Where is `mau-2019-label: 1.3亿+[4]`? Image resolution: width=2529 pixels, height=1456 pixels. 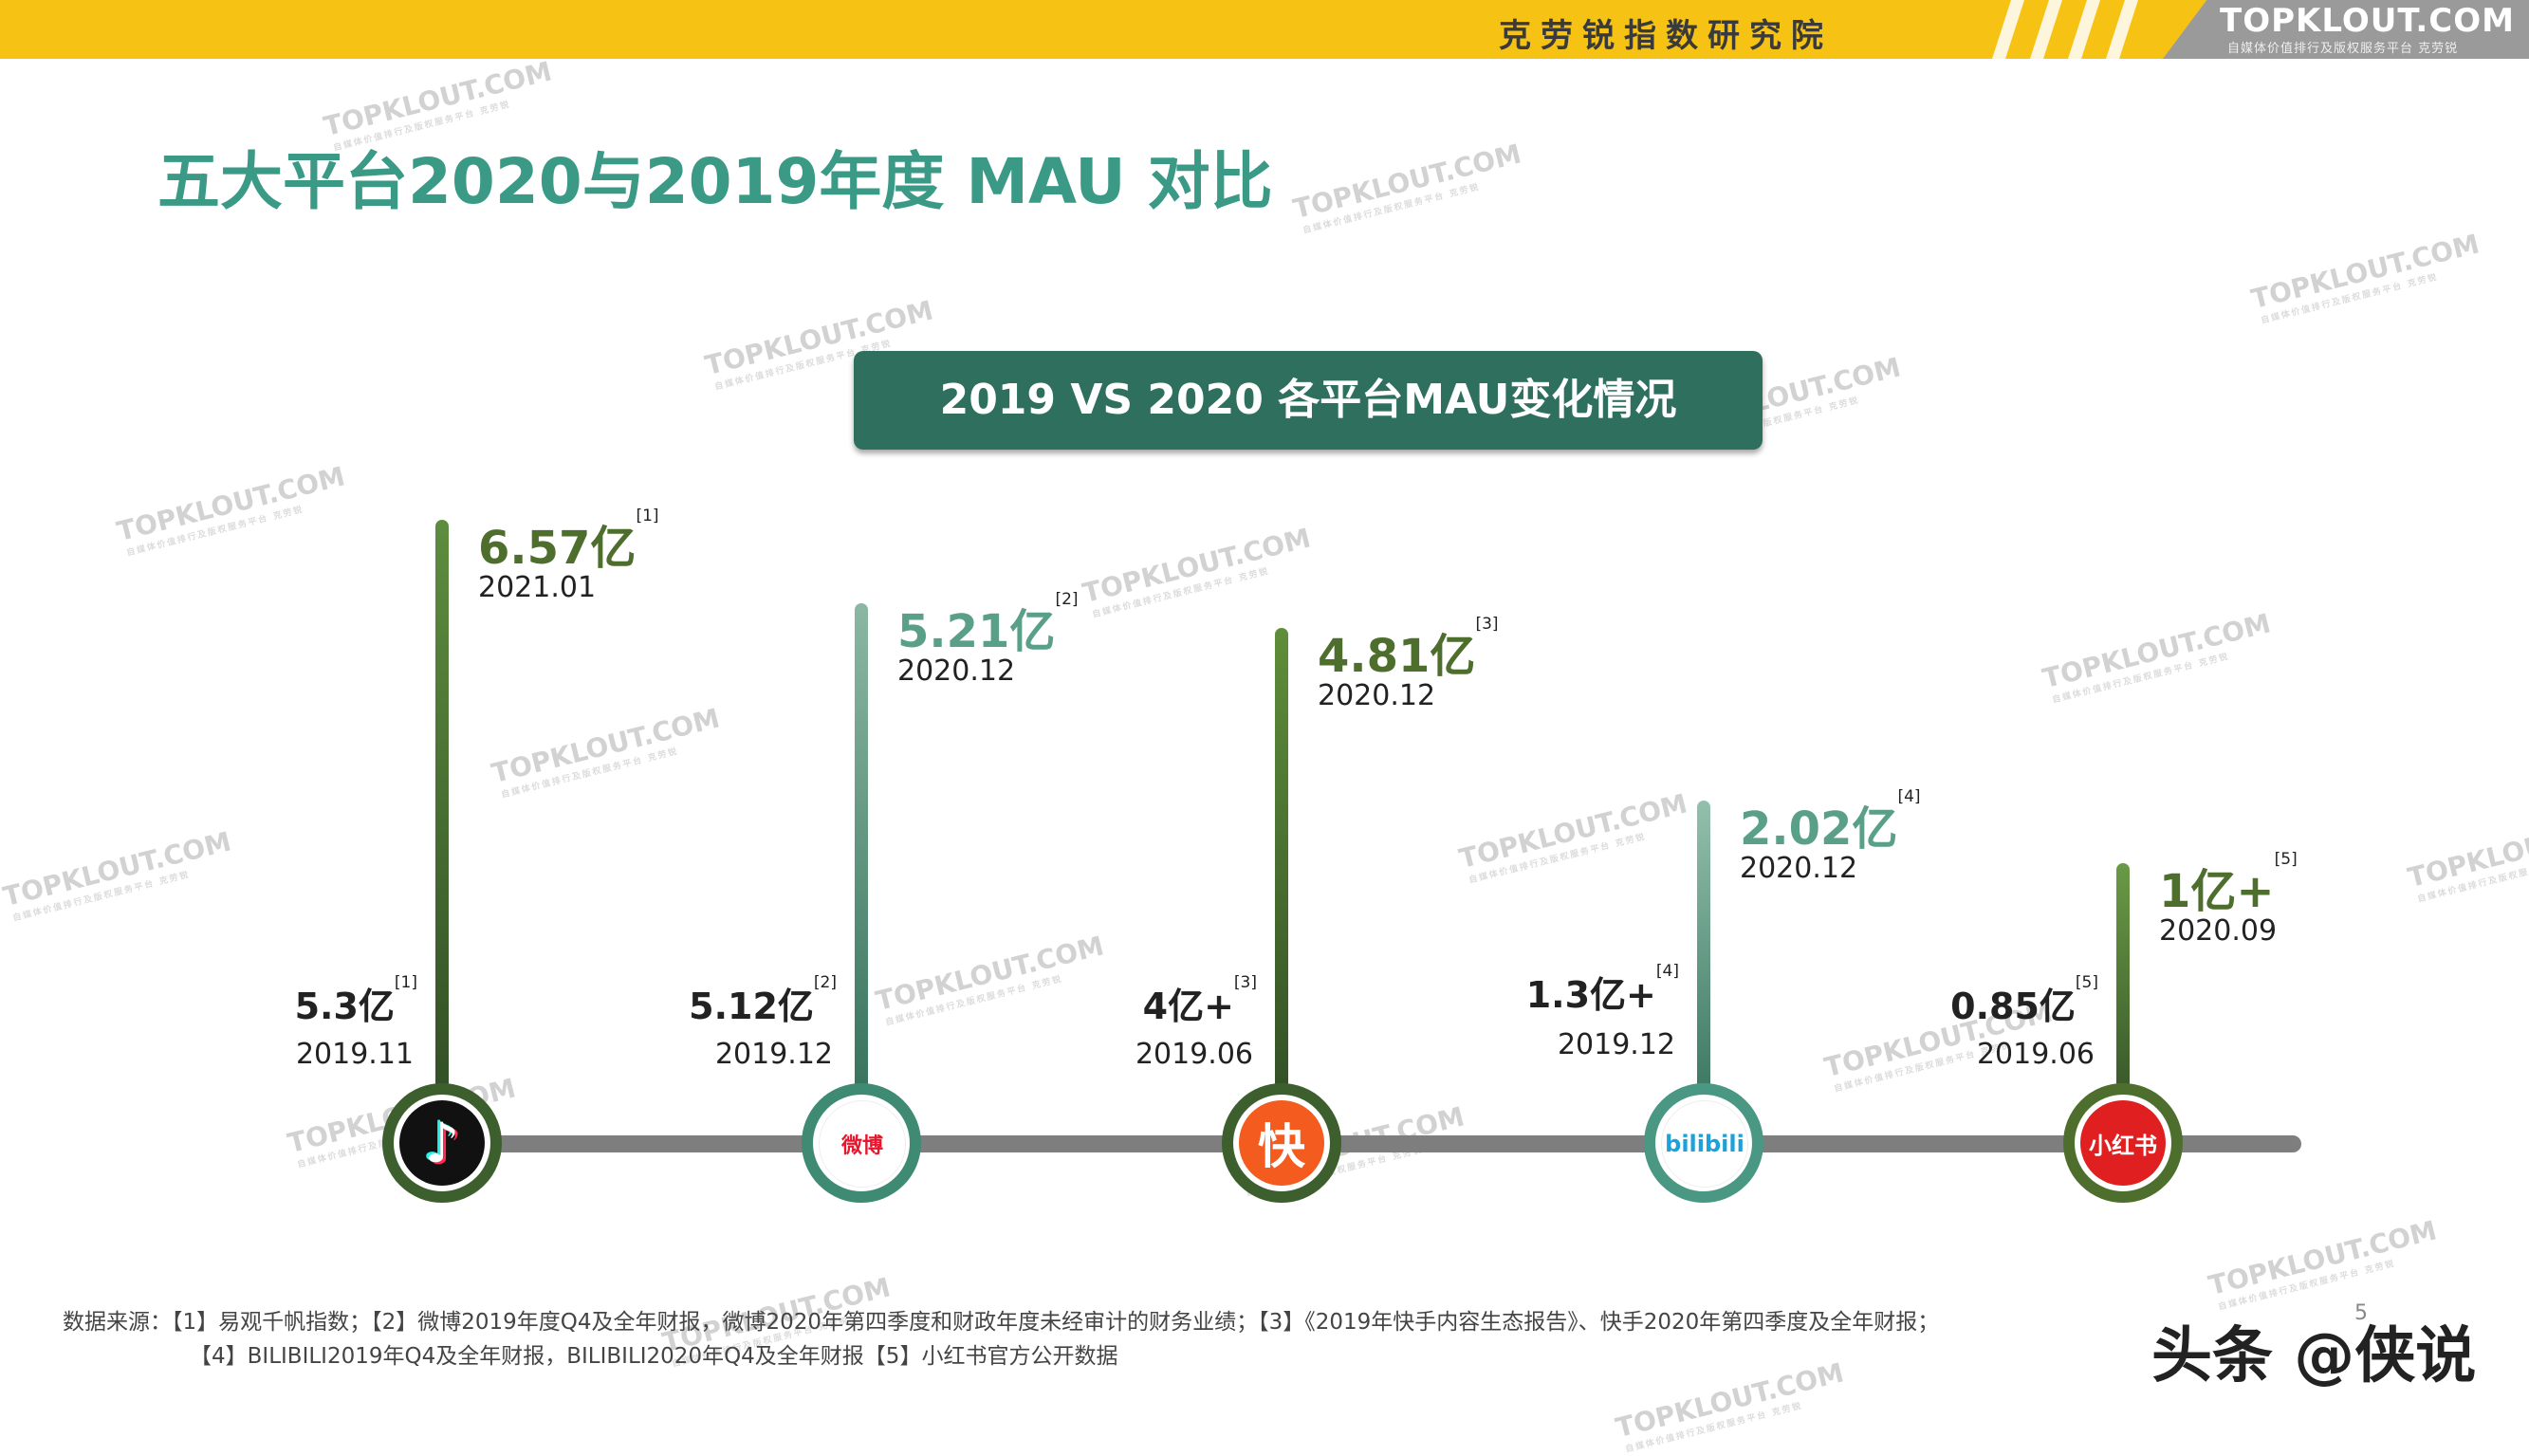 mau-2019-label: 1.3亿+[4] is located at coordinates (1602, 990).